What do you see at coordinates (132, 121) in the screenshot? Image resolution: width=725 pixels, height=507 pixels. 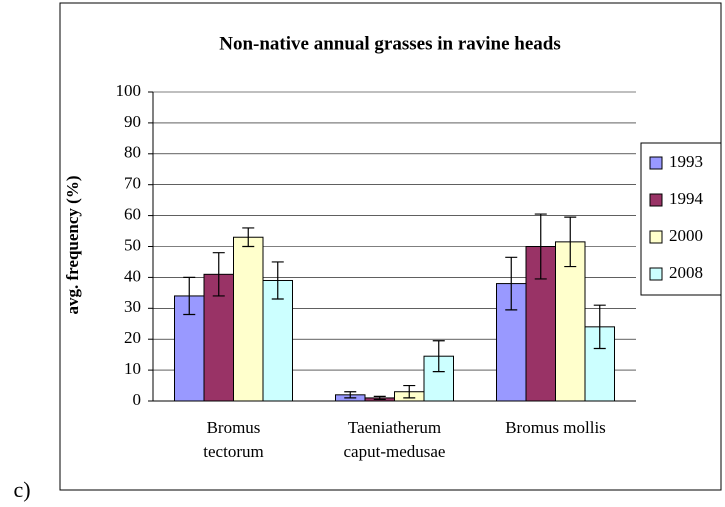 I see `y-tick-label: 90` at bounding box center [132, 121].